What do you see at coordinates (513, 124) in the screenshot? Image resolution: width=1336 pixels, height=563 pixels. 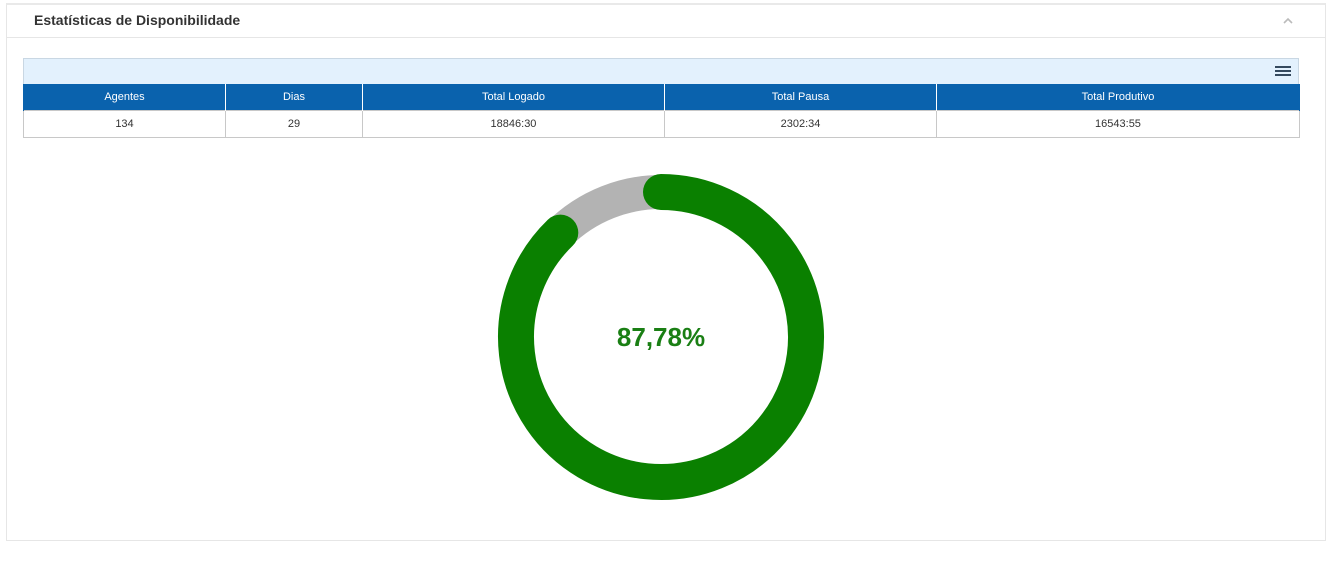 I see `cell-total-logado: 18846:30` at bounding box center [513, 124].